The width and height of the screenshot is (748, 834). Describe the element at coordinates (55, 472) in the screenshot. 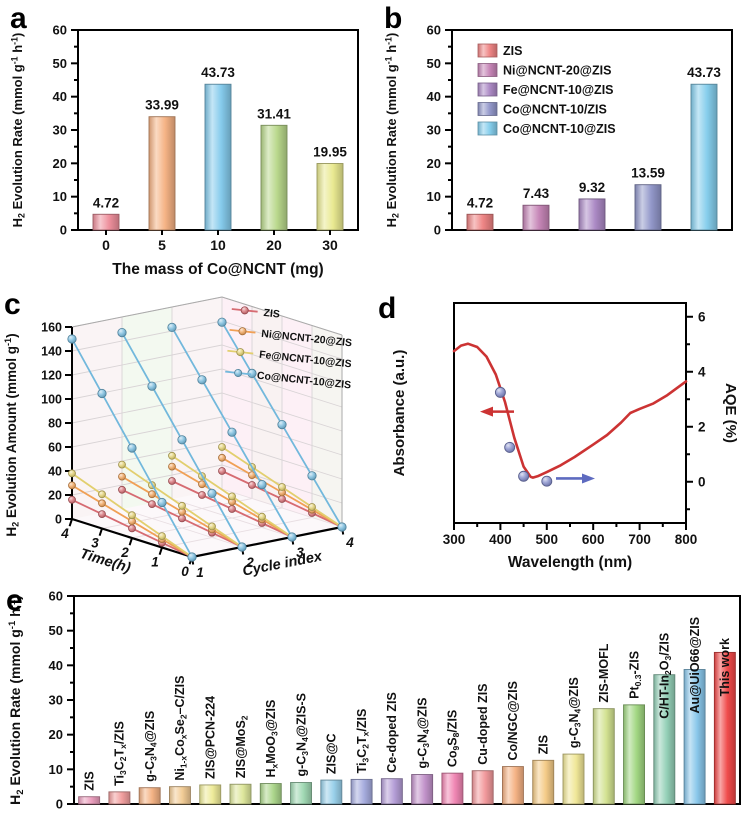

I see `h-tick-label: 40` at that location.